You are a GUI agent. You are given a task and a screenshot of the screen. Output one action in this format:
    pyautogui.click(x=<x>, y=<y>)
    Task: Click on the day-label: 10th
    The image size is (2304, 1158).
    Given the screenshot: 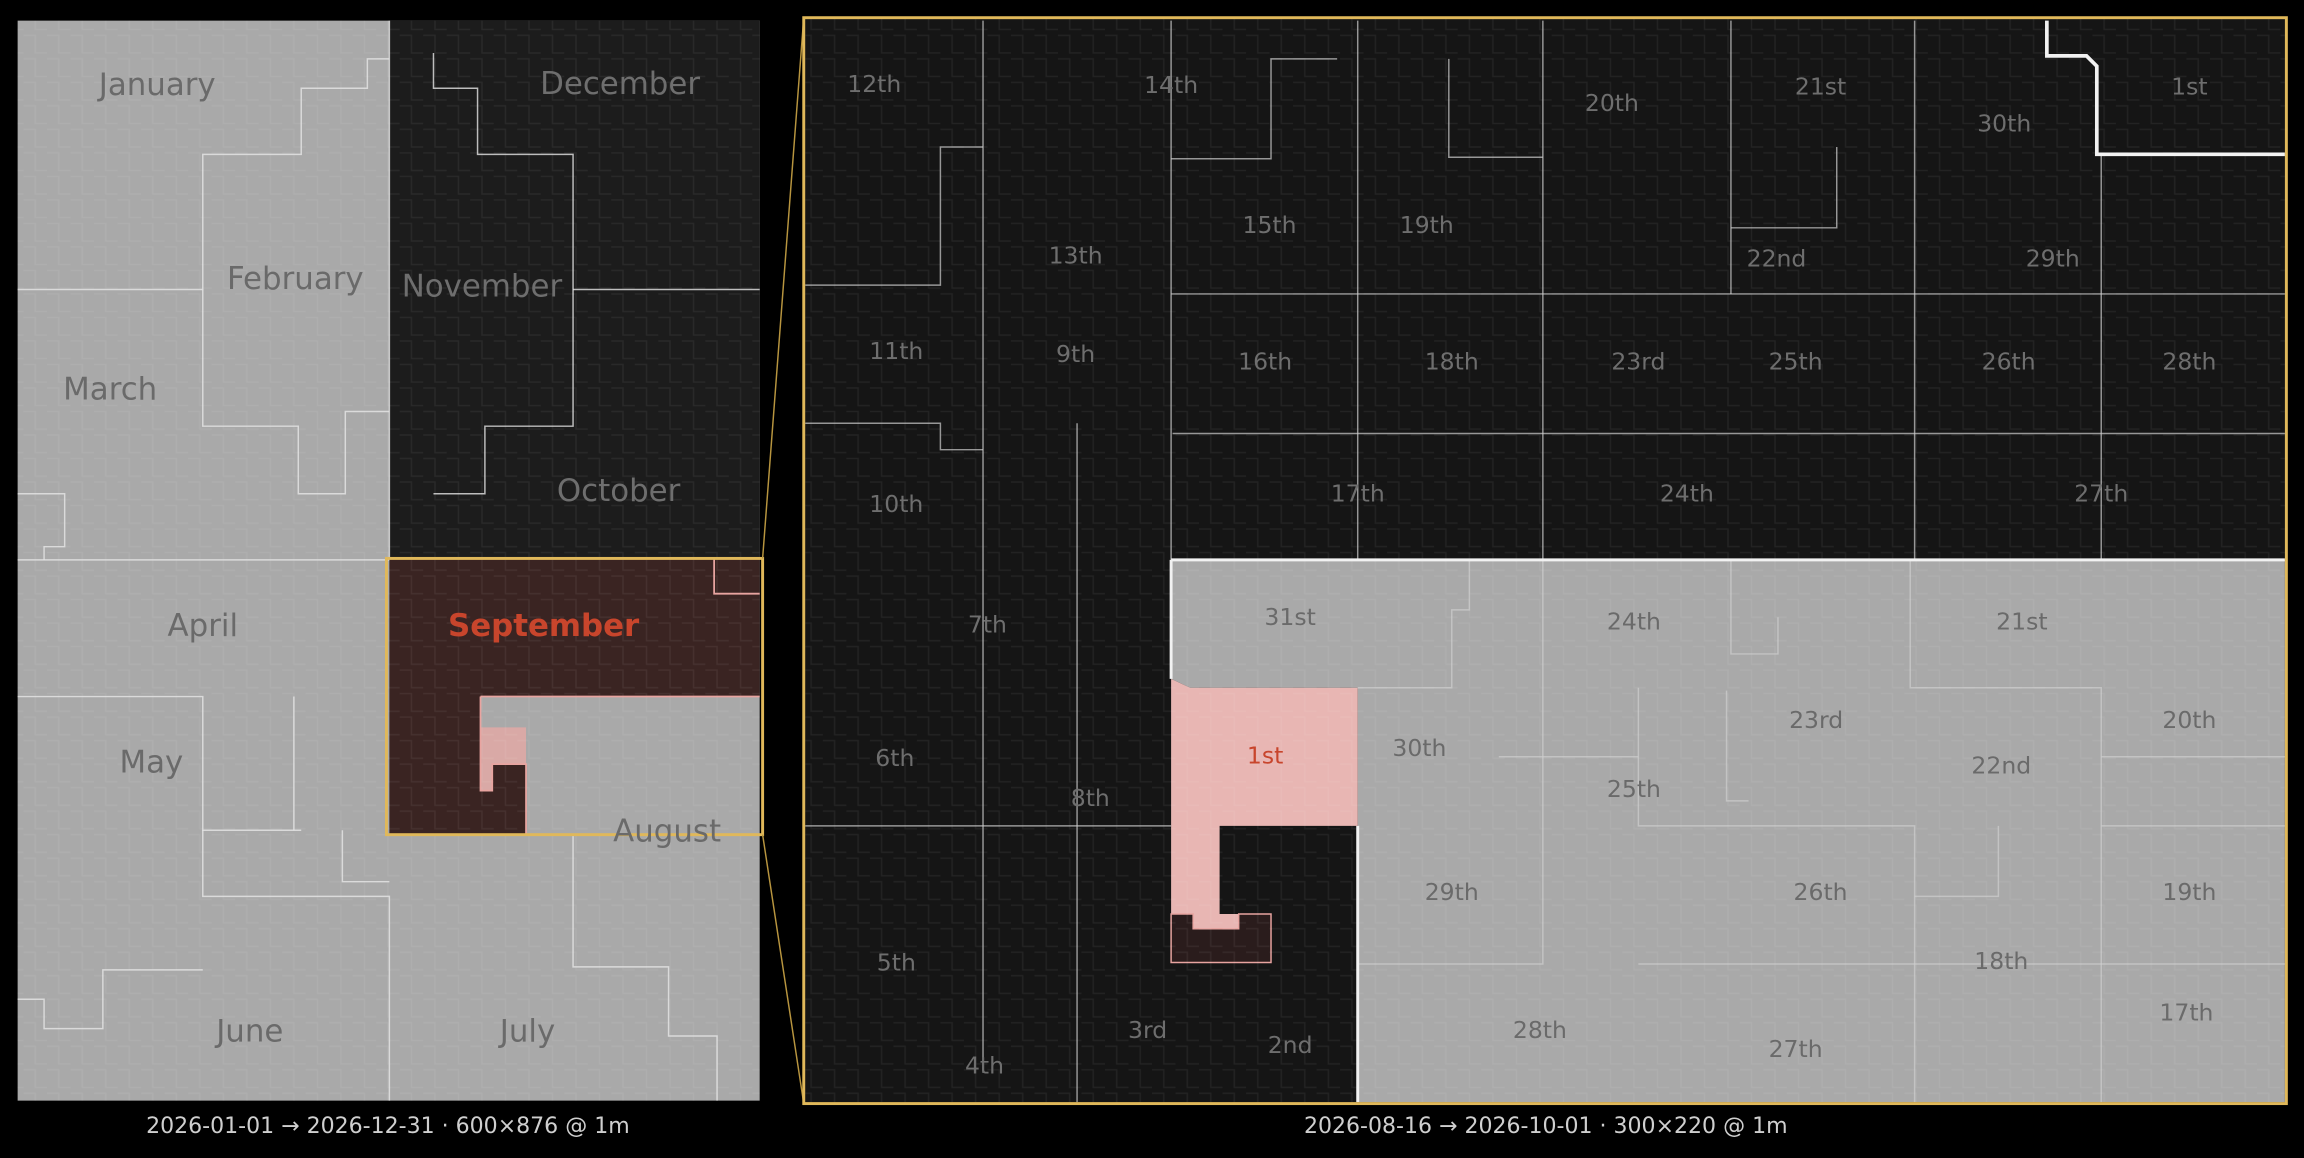 What is the action you would take?
    pyautogui.click(x=896, y=504)
    